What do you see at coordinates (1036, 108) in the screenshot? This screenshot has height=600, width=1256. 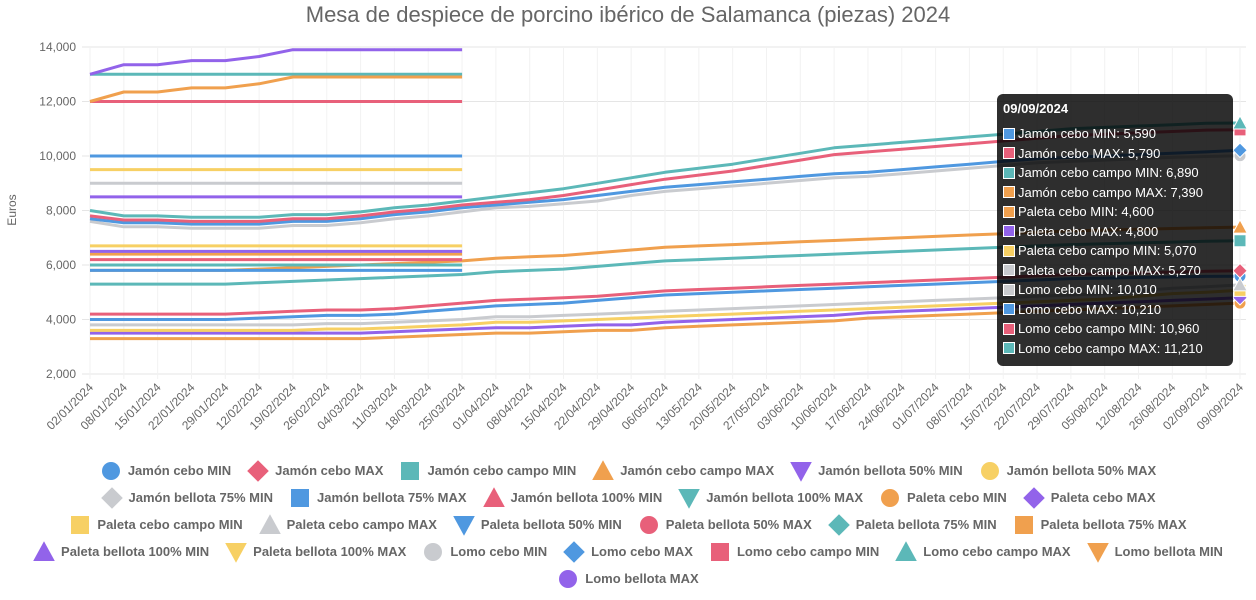 I see `tooltip-title: 09/09/2024` at bounding box center [1036, 108].